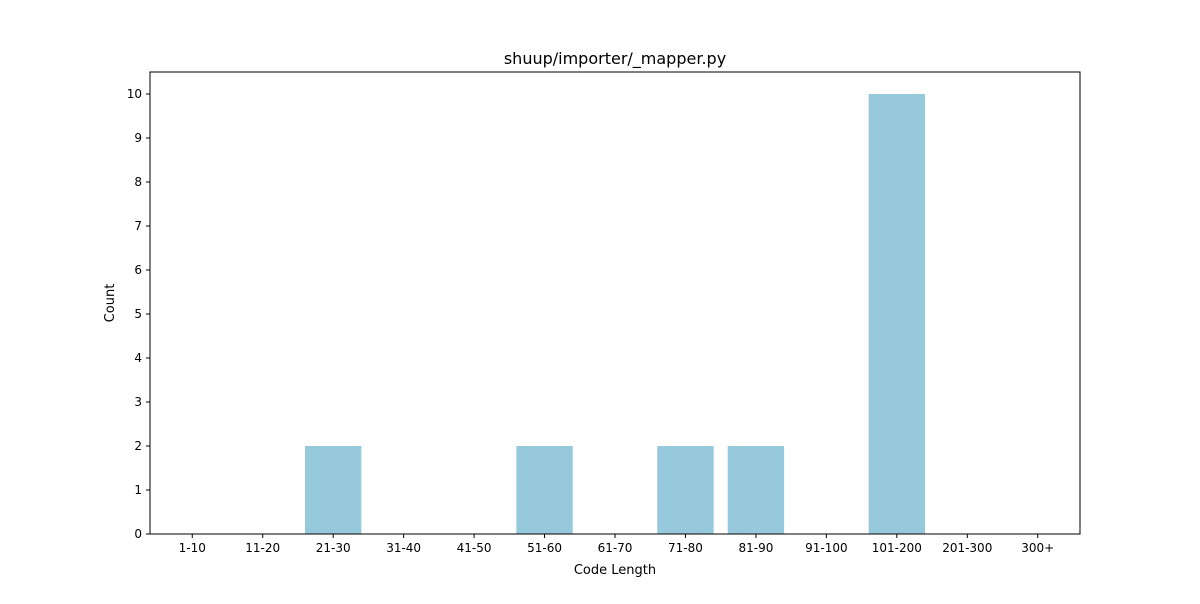  I want to click on x-tick-label: 21-30, so click(333, 548).